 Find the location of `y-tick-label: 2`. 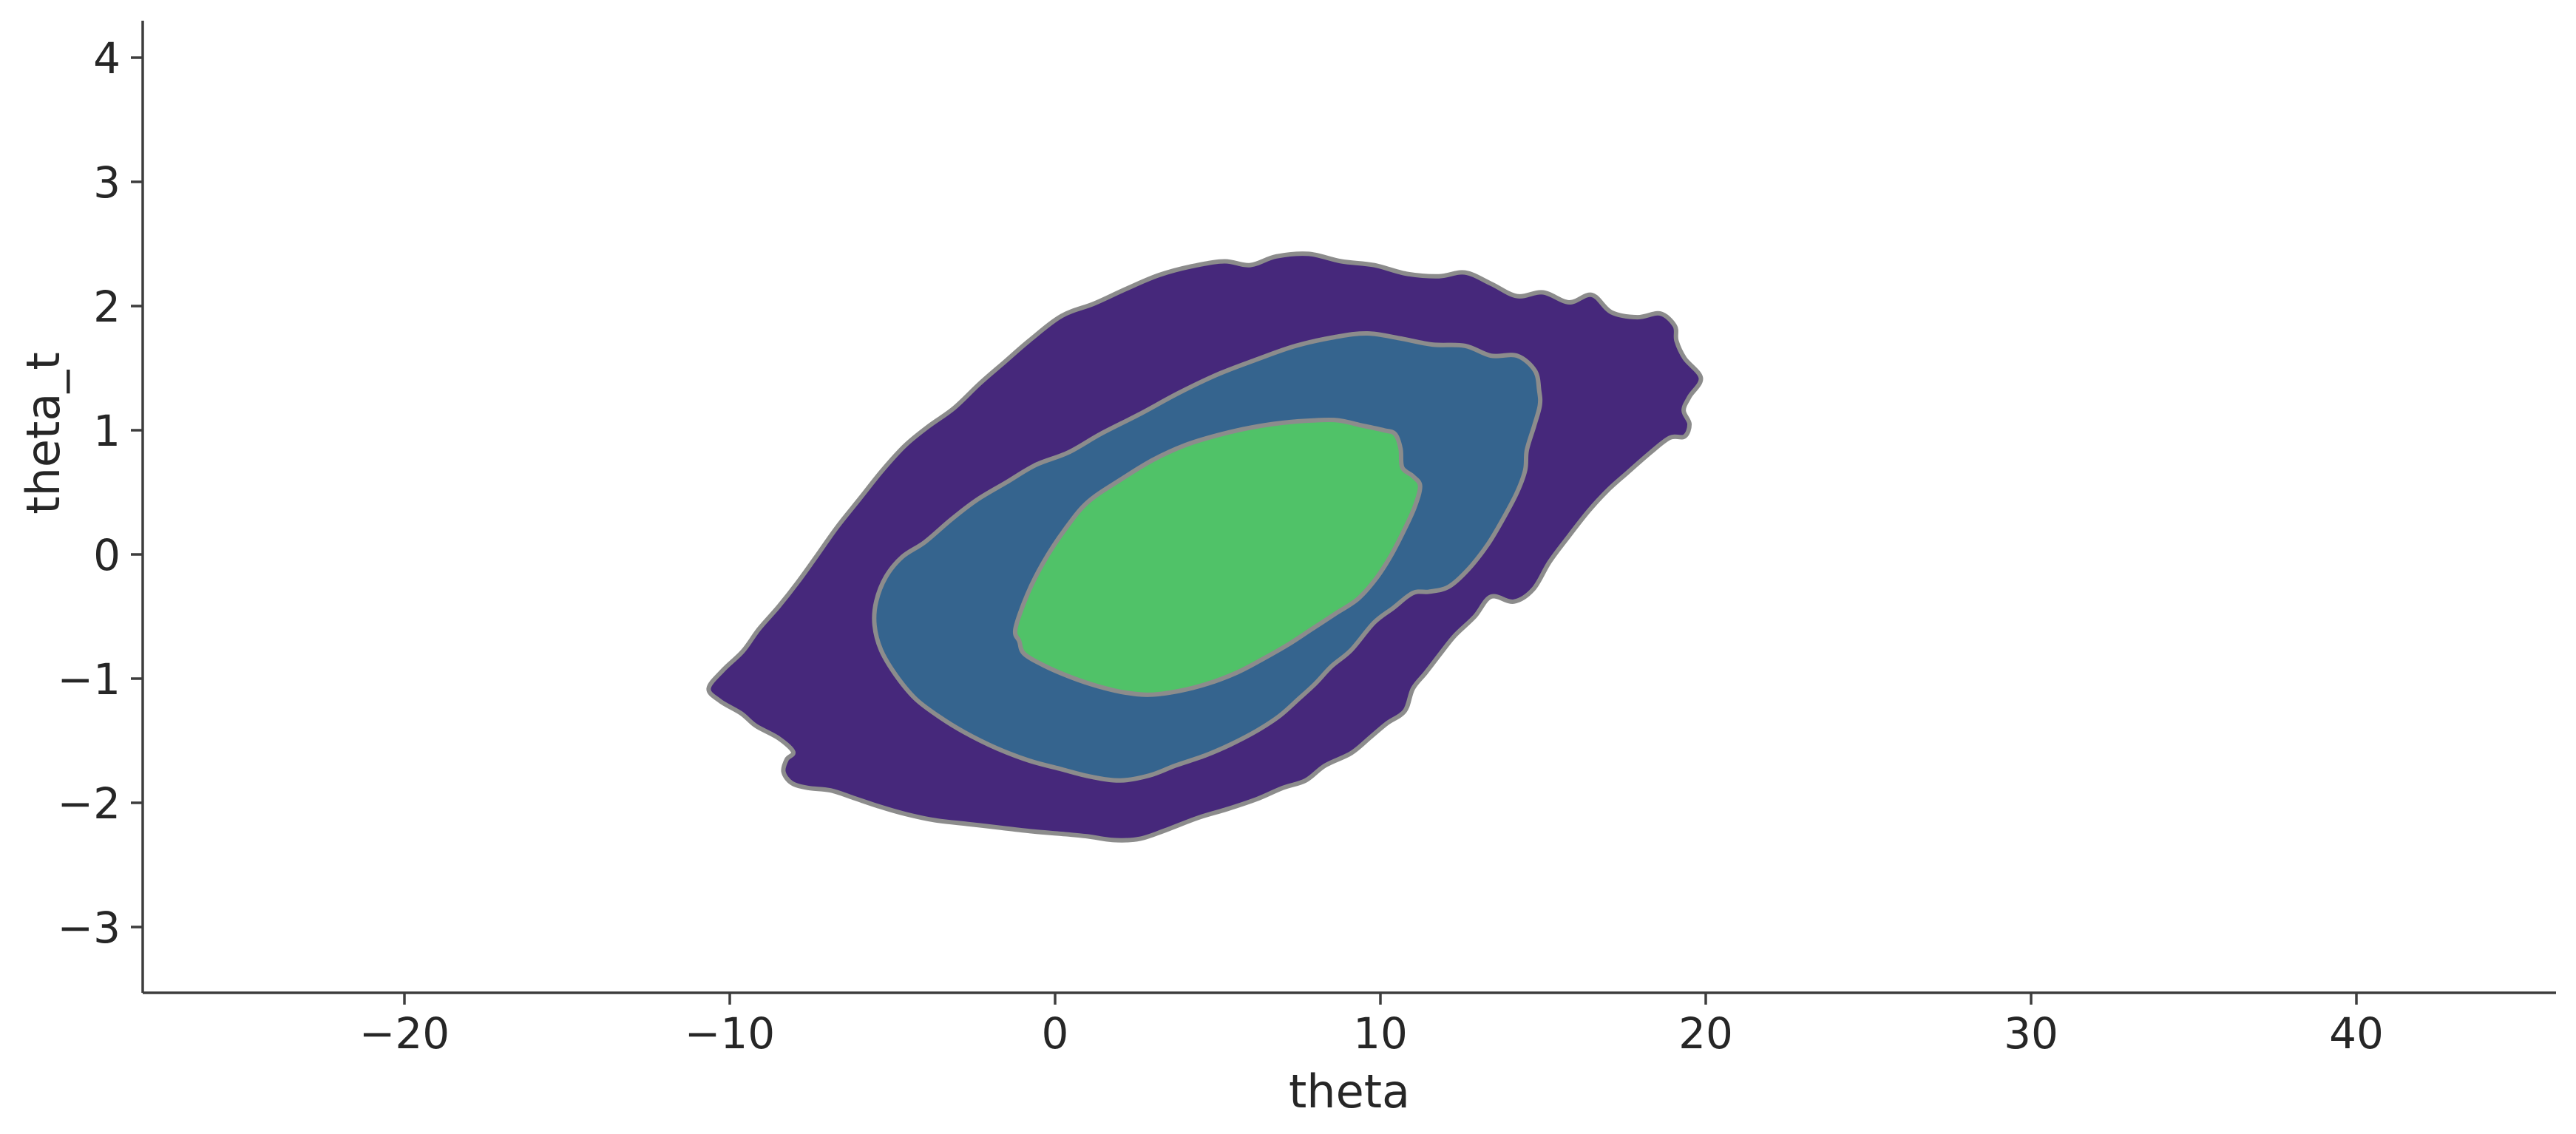

y-tick-label: 2 is located at coordinates (107, 307).